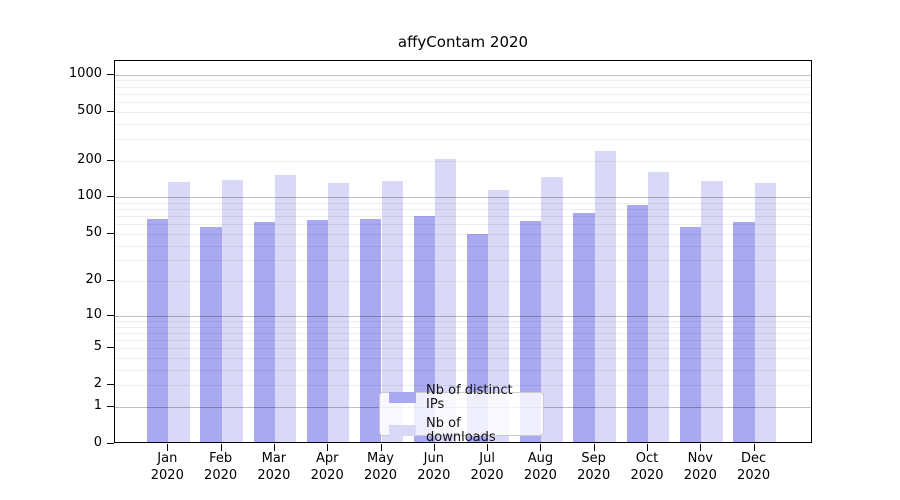 This screenshot has height=500, width=900. I want to click on bar-ips-aug, so click(531, 331).